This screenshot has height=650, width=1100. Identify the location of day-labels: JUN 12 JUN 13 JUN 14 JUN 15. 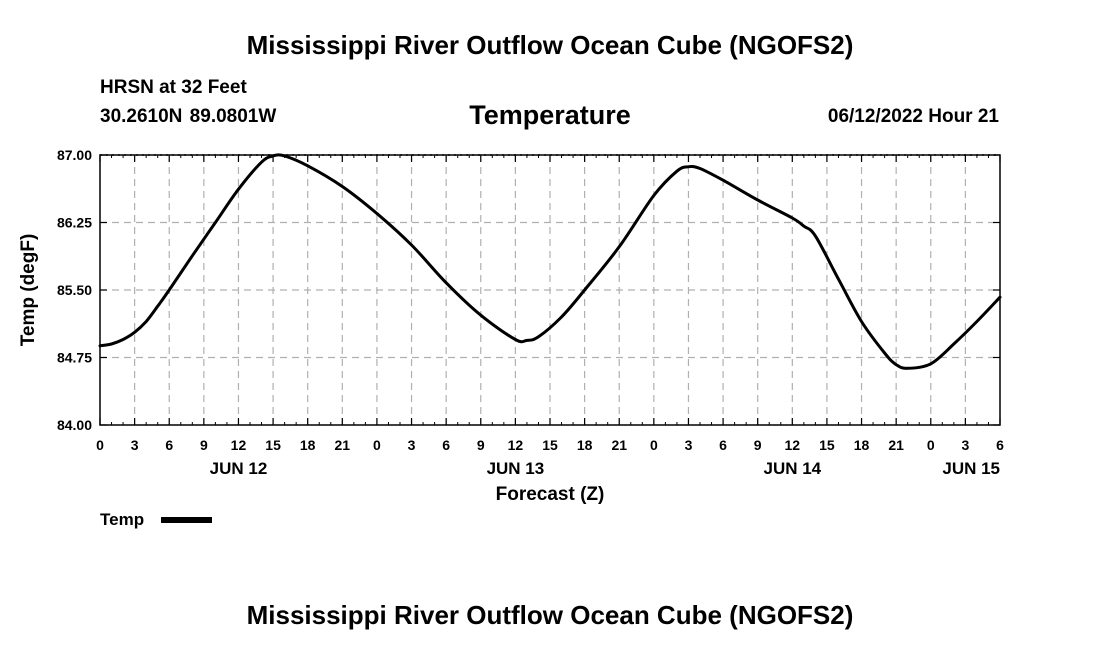
(605, 468).